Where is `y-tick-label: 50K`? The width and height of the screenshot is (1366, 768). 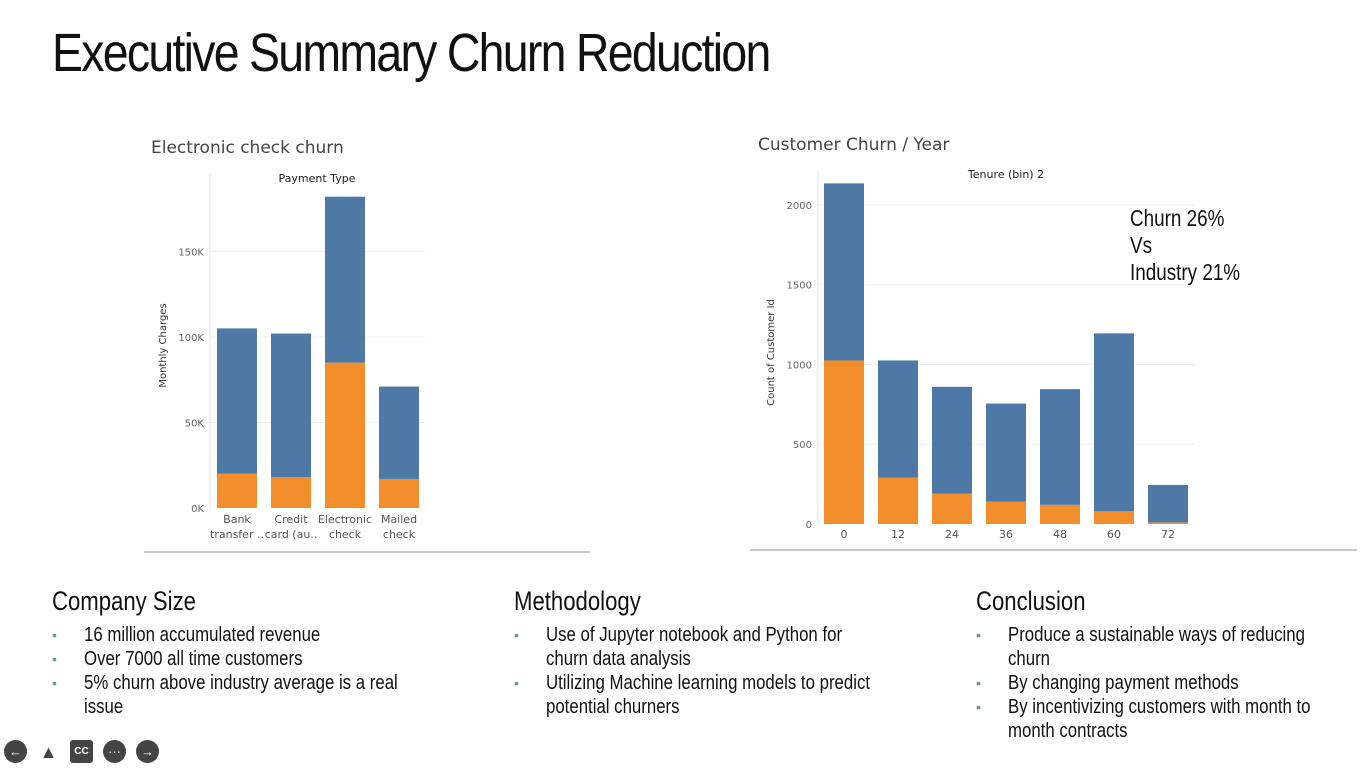 y-tick-label: 50K is located at coordinates (195, 423).